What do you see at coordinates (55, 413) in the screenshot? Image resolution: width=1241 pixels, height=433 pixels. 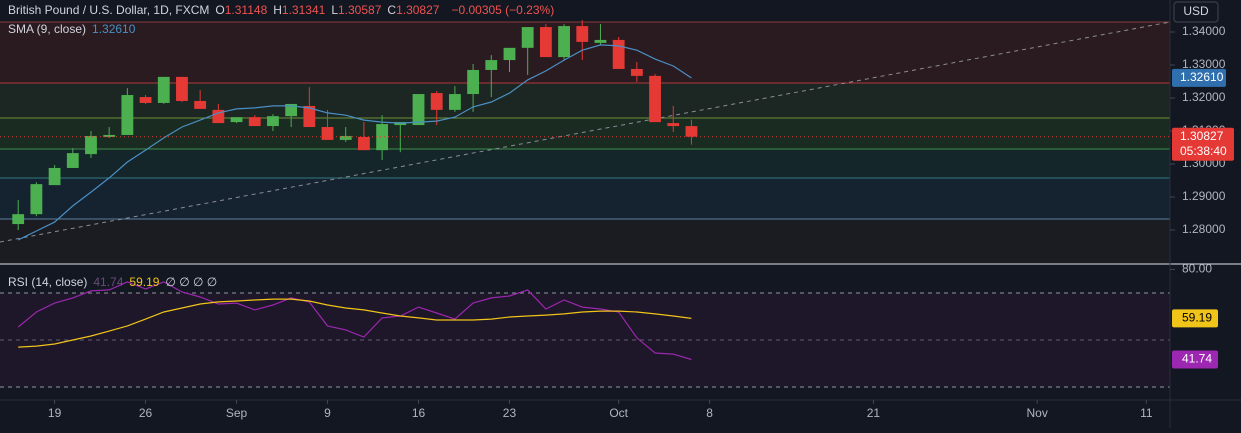 I see `x-tick-label: 19` at bounding box center [55, 413].